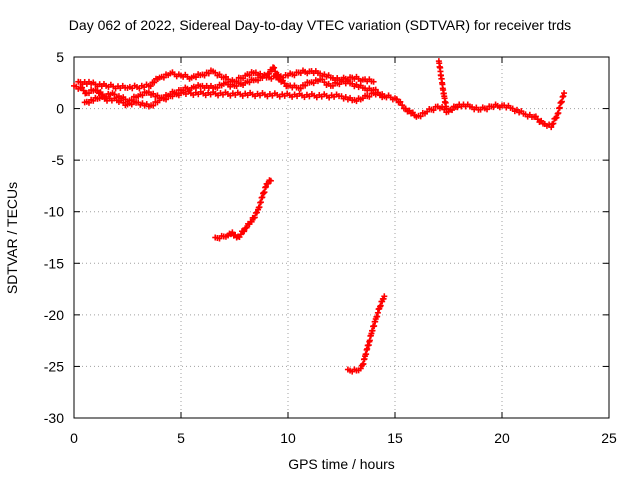 The height and width of the screenshot is (480, 640). Describe the element at coordinates (60, 57) in the screenshot. I see `y-tick-label: 5` at that location.